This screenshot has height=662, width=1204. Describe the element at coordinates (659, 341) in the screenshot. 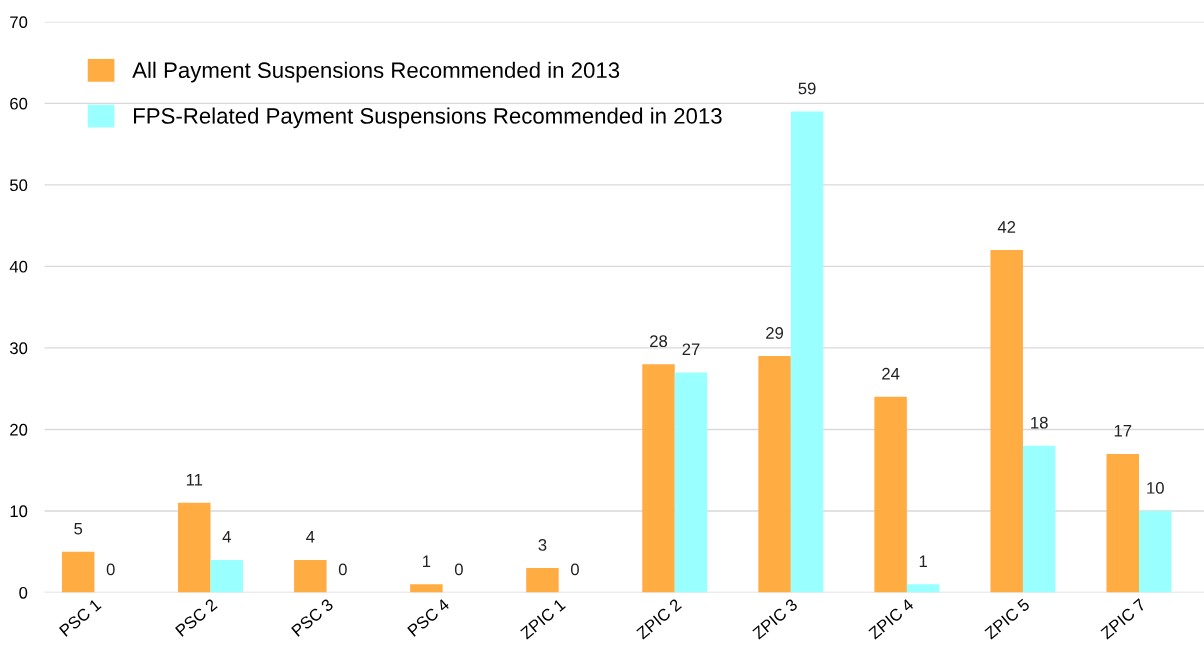

I see `data-label: 28` at that location.